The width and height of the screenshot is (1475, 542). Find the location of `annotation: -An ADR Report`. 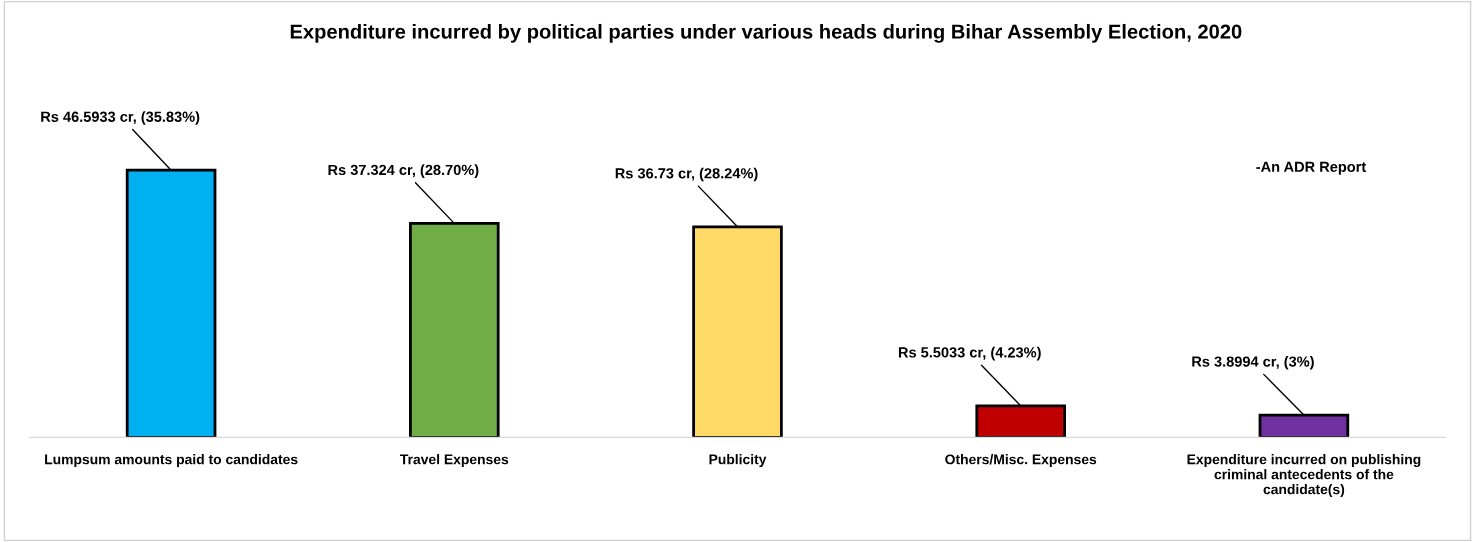

annotation: -An ADR Report is located at coordinates (1311, 168).